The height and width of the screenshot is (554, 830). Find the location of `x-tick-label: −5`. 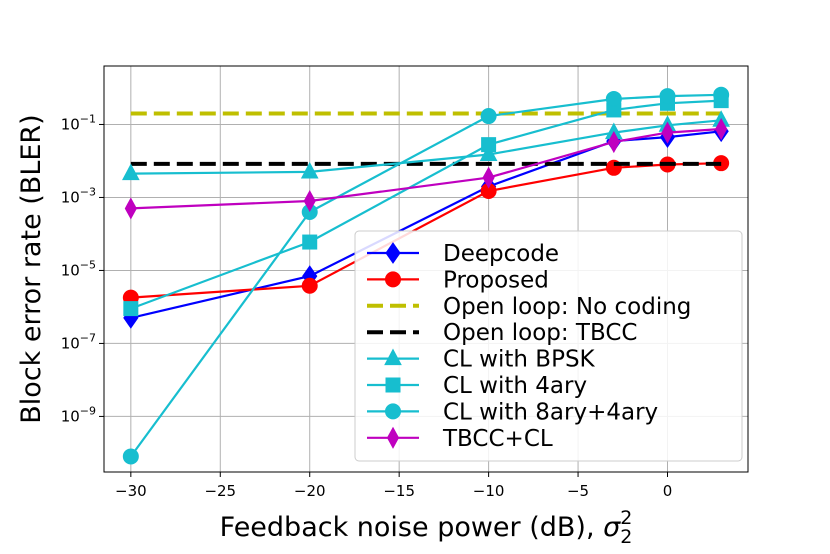

x-tick-label: −5 is located at coordinates (578, 491).